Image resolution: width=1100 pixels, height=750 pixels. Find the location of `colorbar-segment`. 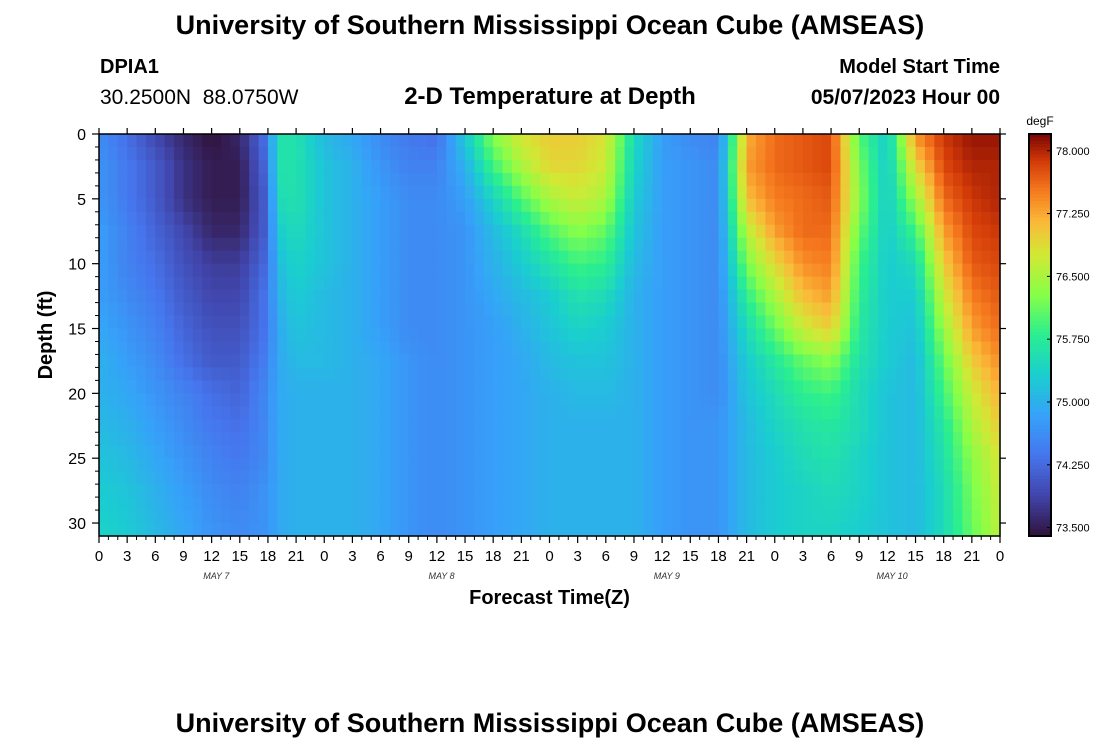

colorbar-segment is located at coordinates (1040, 343).